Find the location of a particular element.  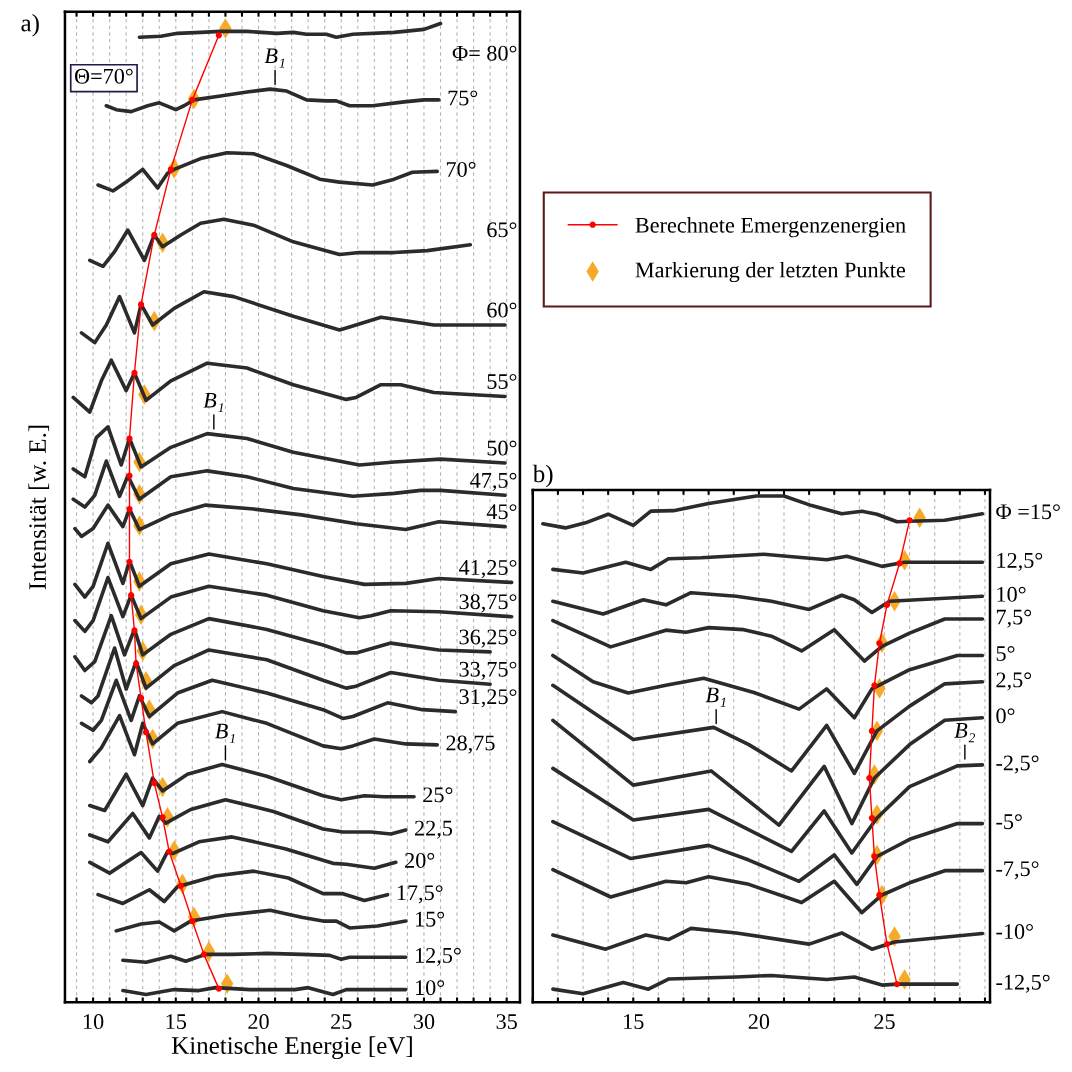

series-label: 70° is located at coordinates (461, 169).